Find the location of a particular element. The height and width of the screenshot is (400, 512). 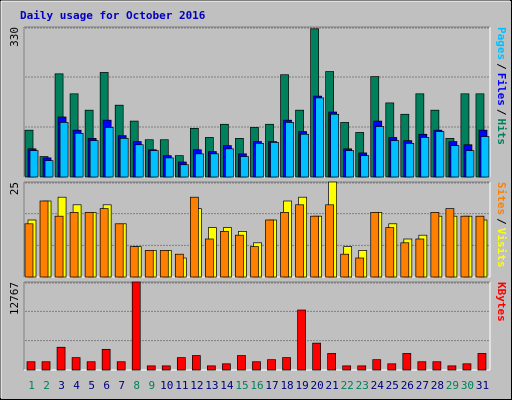

x-tick-label: 10 is located at coordinates (166, 385).